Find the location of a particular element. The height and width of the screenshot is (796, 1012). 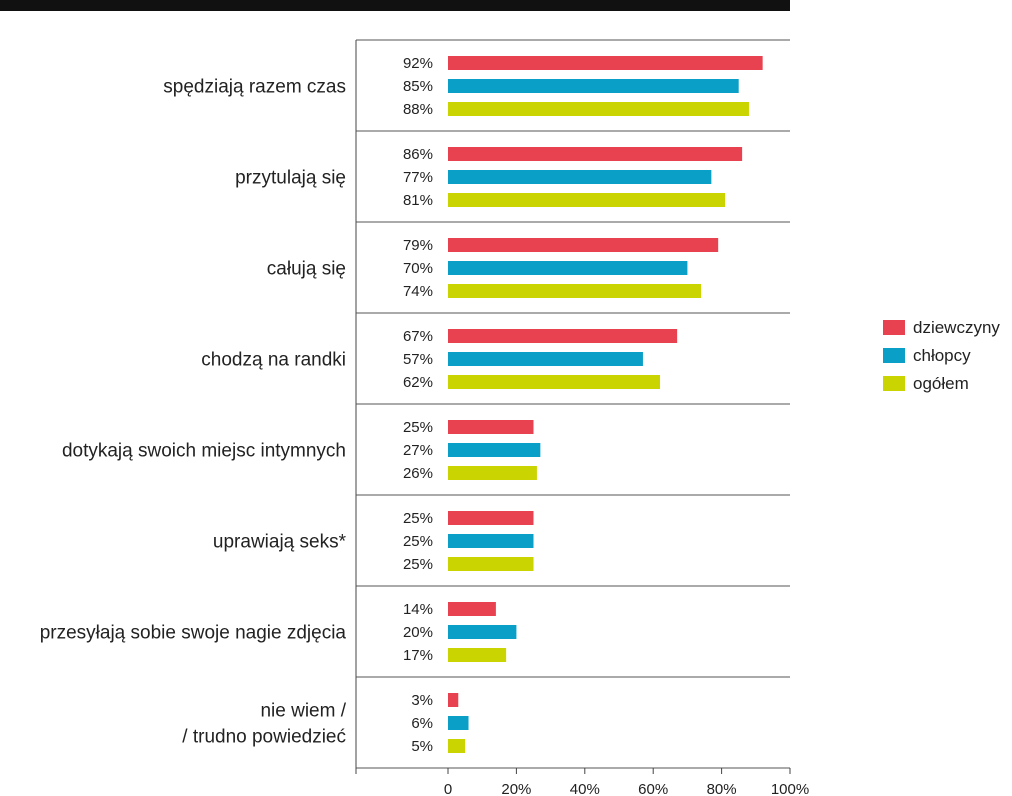

data-label: 6% is located at coordinates (422, 723).